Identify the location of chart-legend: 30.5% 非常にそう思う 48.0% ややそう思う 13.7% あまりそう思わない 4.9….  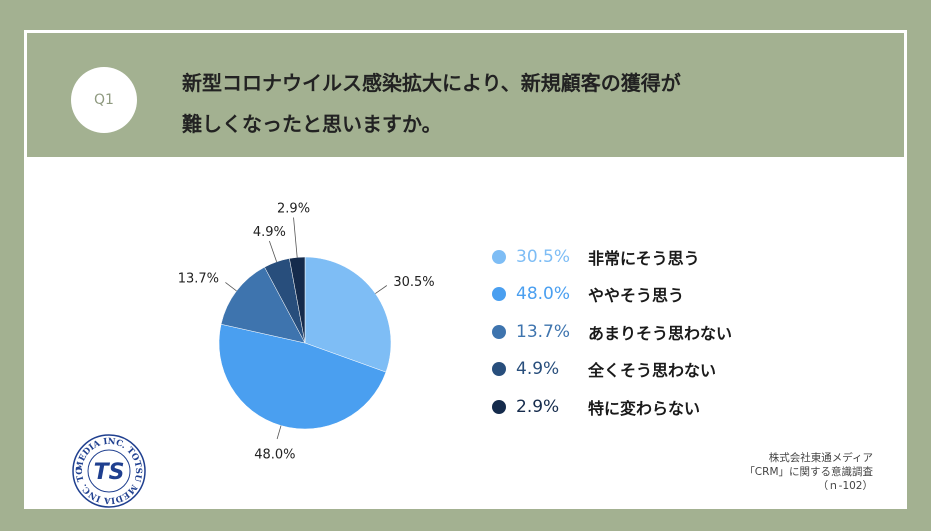
(612, 332).